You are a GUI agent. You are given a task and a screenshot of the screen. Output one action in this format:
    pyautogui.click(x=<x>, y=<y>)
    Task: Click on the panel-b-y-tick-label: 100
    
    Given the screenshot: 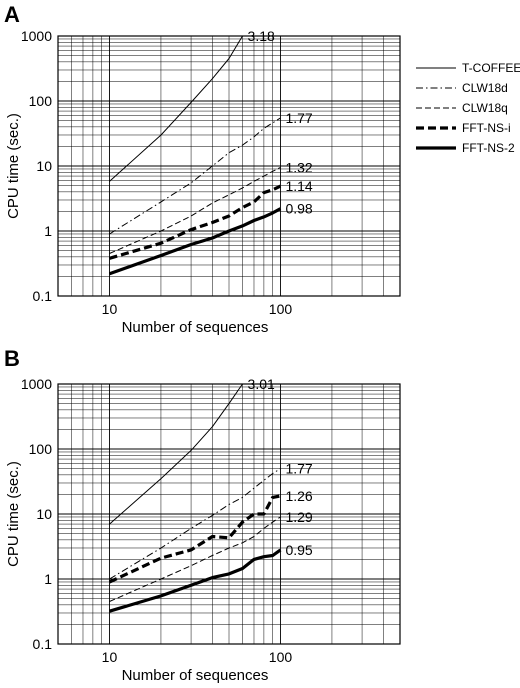 What is the action you would take?
    pyautogui.click(x=41, y=449)
    